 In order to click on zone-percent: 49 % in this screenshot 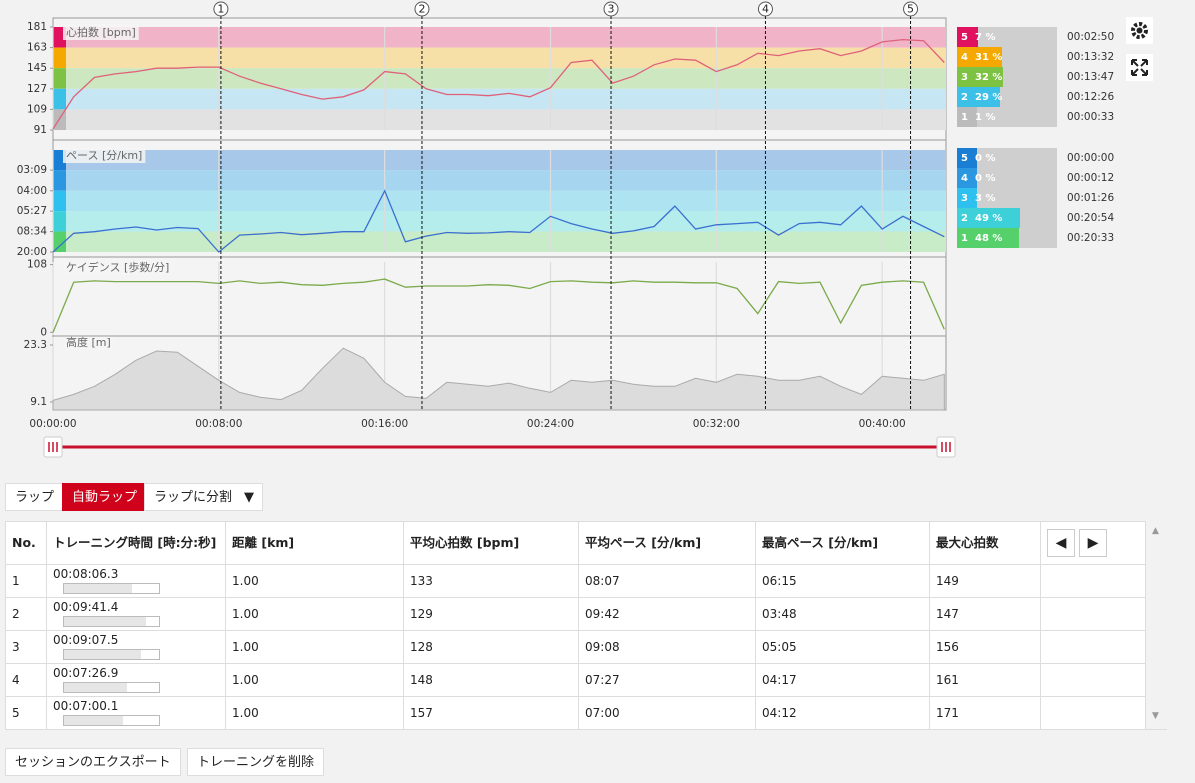, I will do `click(988, 218)`.